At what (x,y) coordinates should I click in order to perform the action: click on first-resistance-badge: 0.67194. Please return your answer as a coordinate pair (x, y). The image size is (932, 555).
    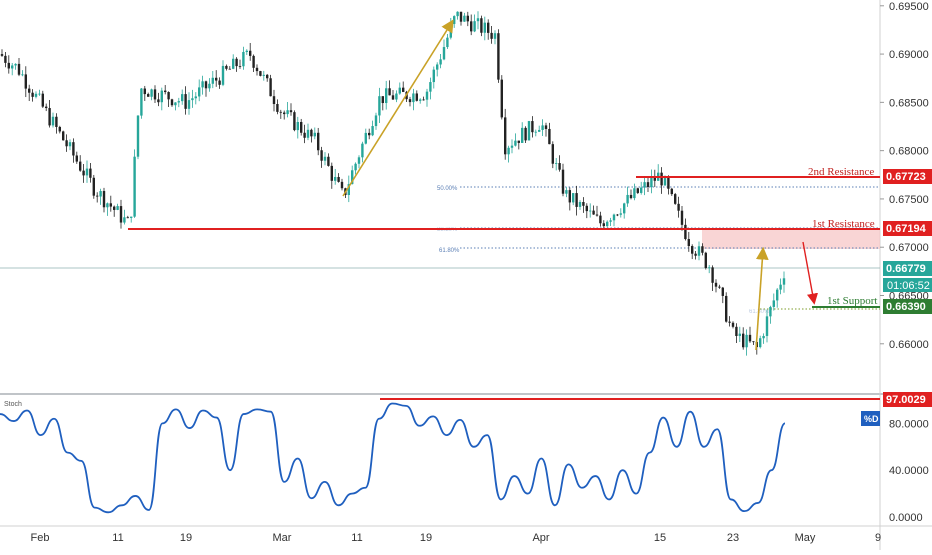
    Looking at the image, I should click on (907, 228).